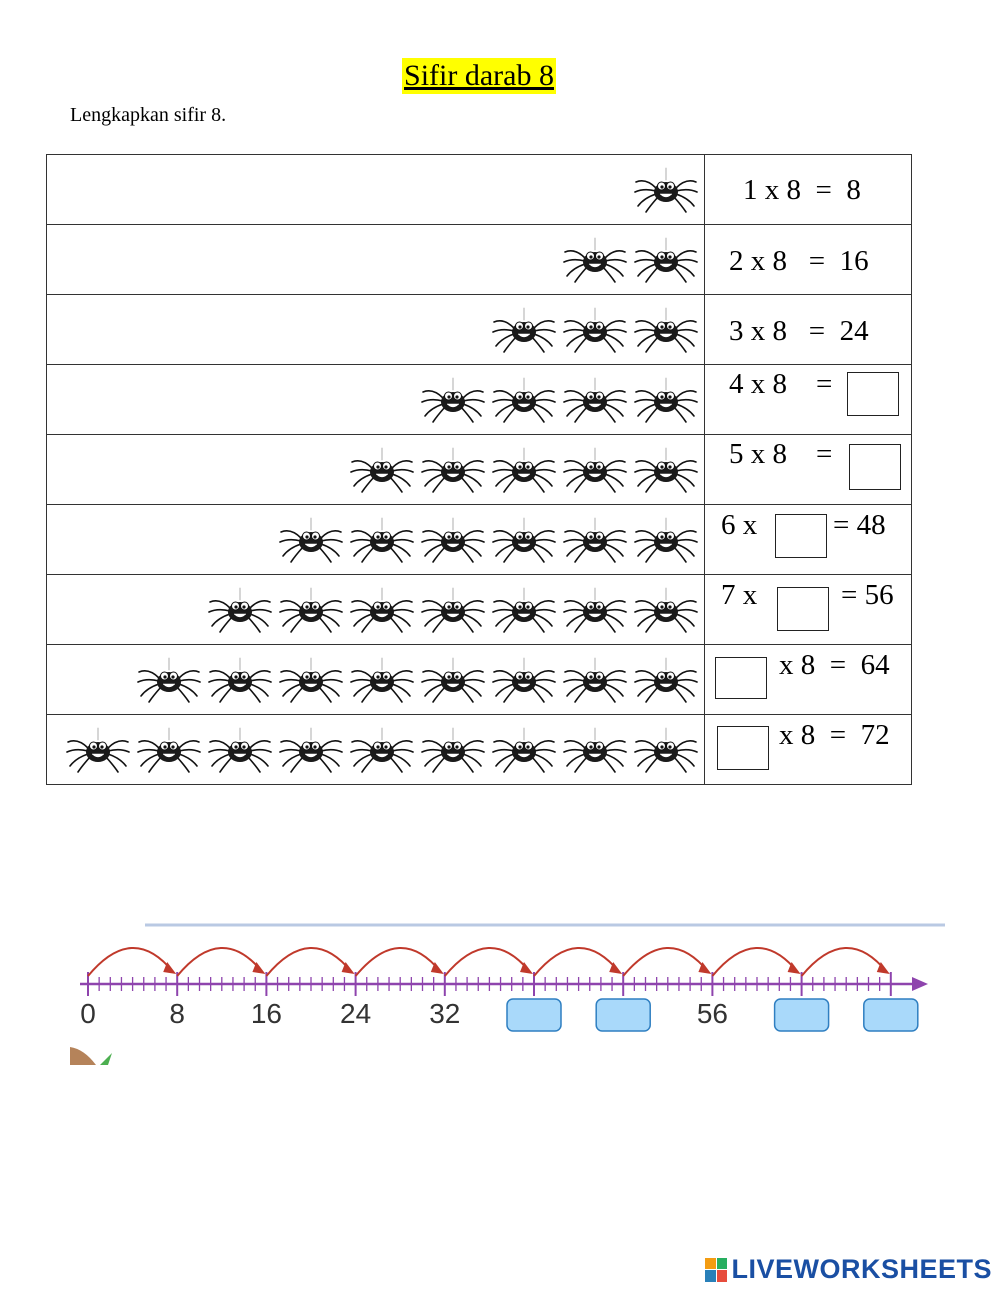 The height and width of the screenshot is (1291, 1000). I want to click on table-row: 7 x = 56, so click(479, 609).